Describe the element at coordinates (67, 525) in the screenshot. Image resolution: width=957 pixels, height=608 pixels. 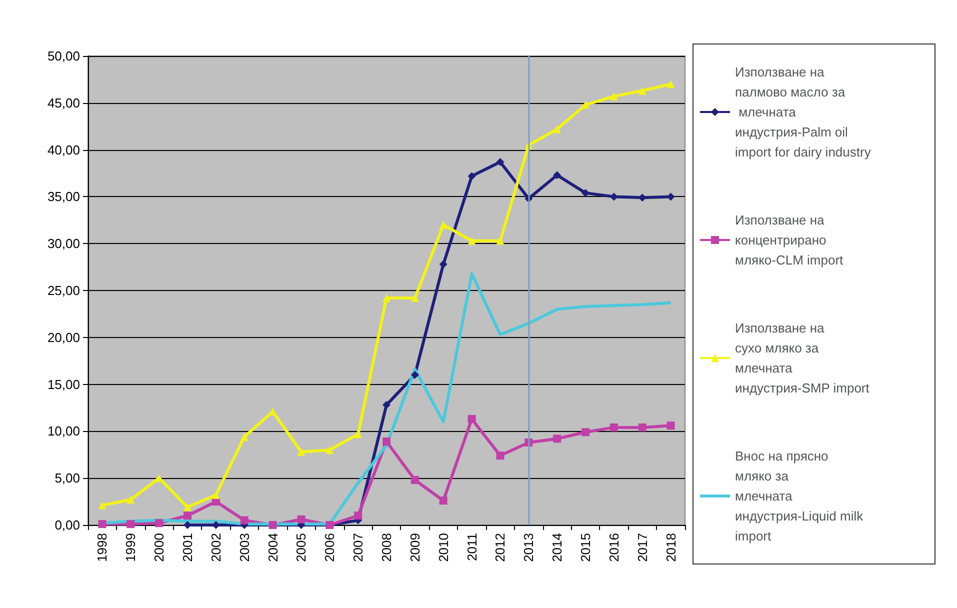
I see `y-tick-label: 0,00` at that location.